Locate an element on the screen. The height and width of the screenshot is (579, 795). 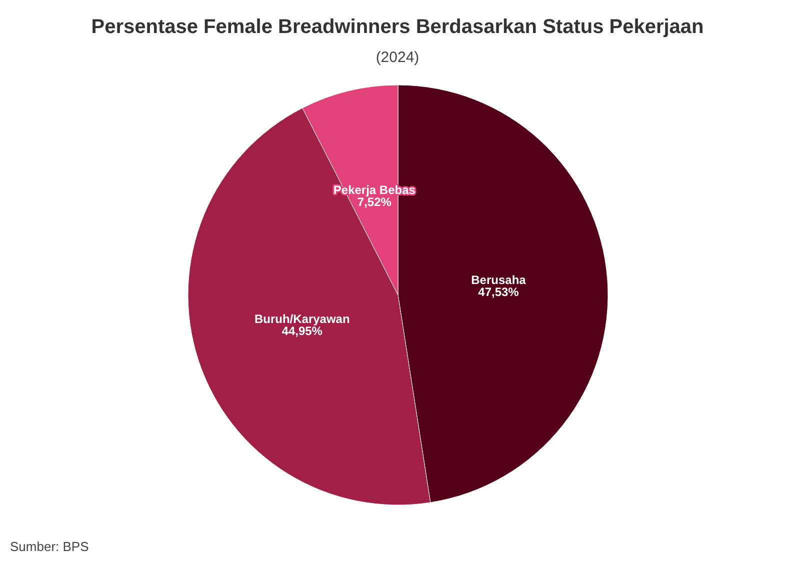
text: Sumber: BPS is located at coordinates (50, 546).